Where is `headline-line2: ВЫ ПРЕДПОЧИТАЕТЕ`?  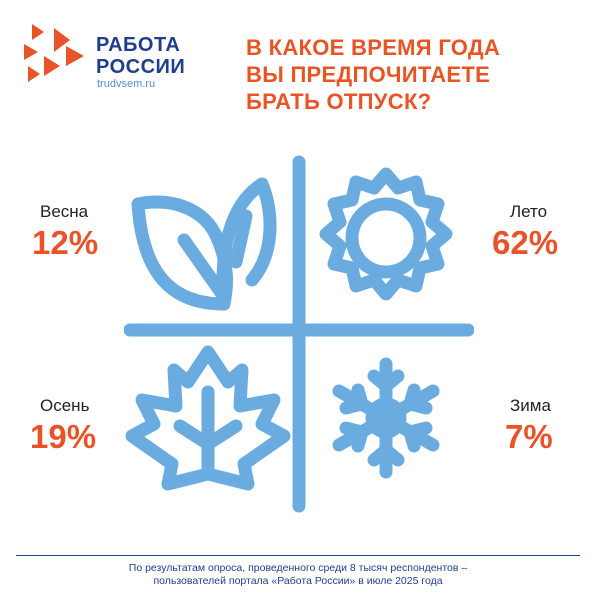
headline-line2: ВЫ ПРЕДПОЧИТАЕТЕ is located at coordinates (368, 74).